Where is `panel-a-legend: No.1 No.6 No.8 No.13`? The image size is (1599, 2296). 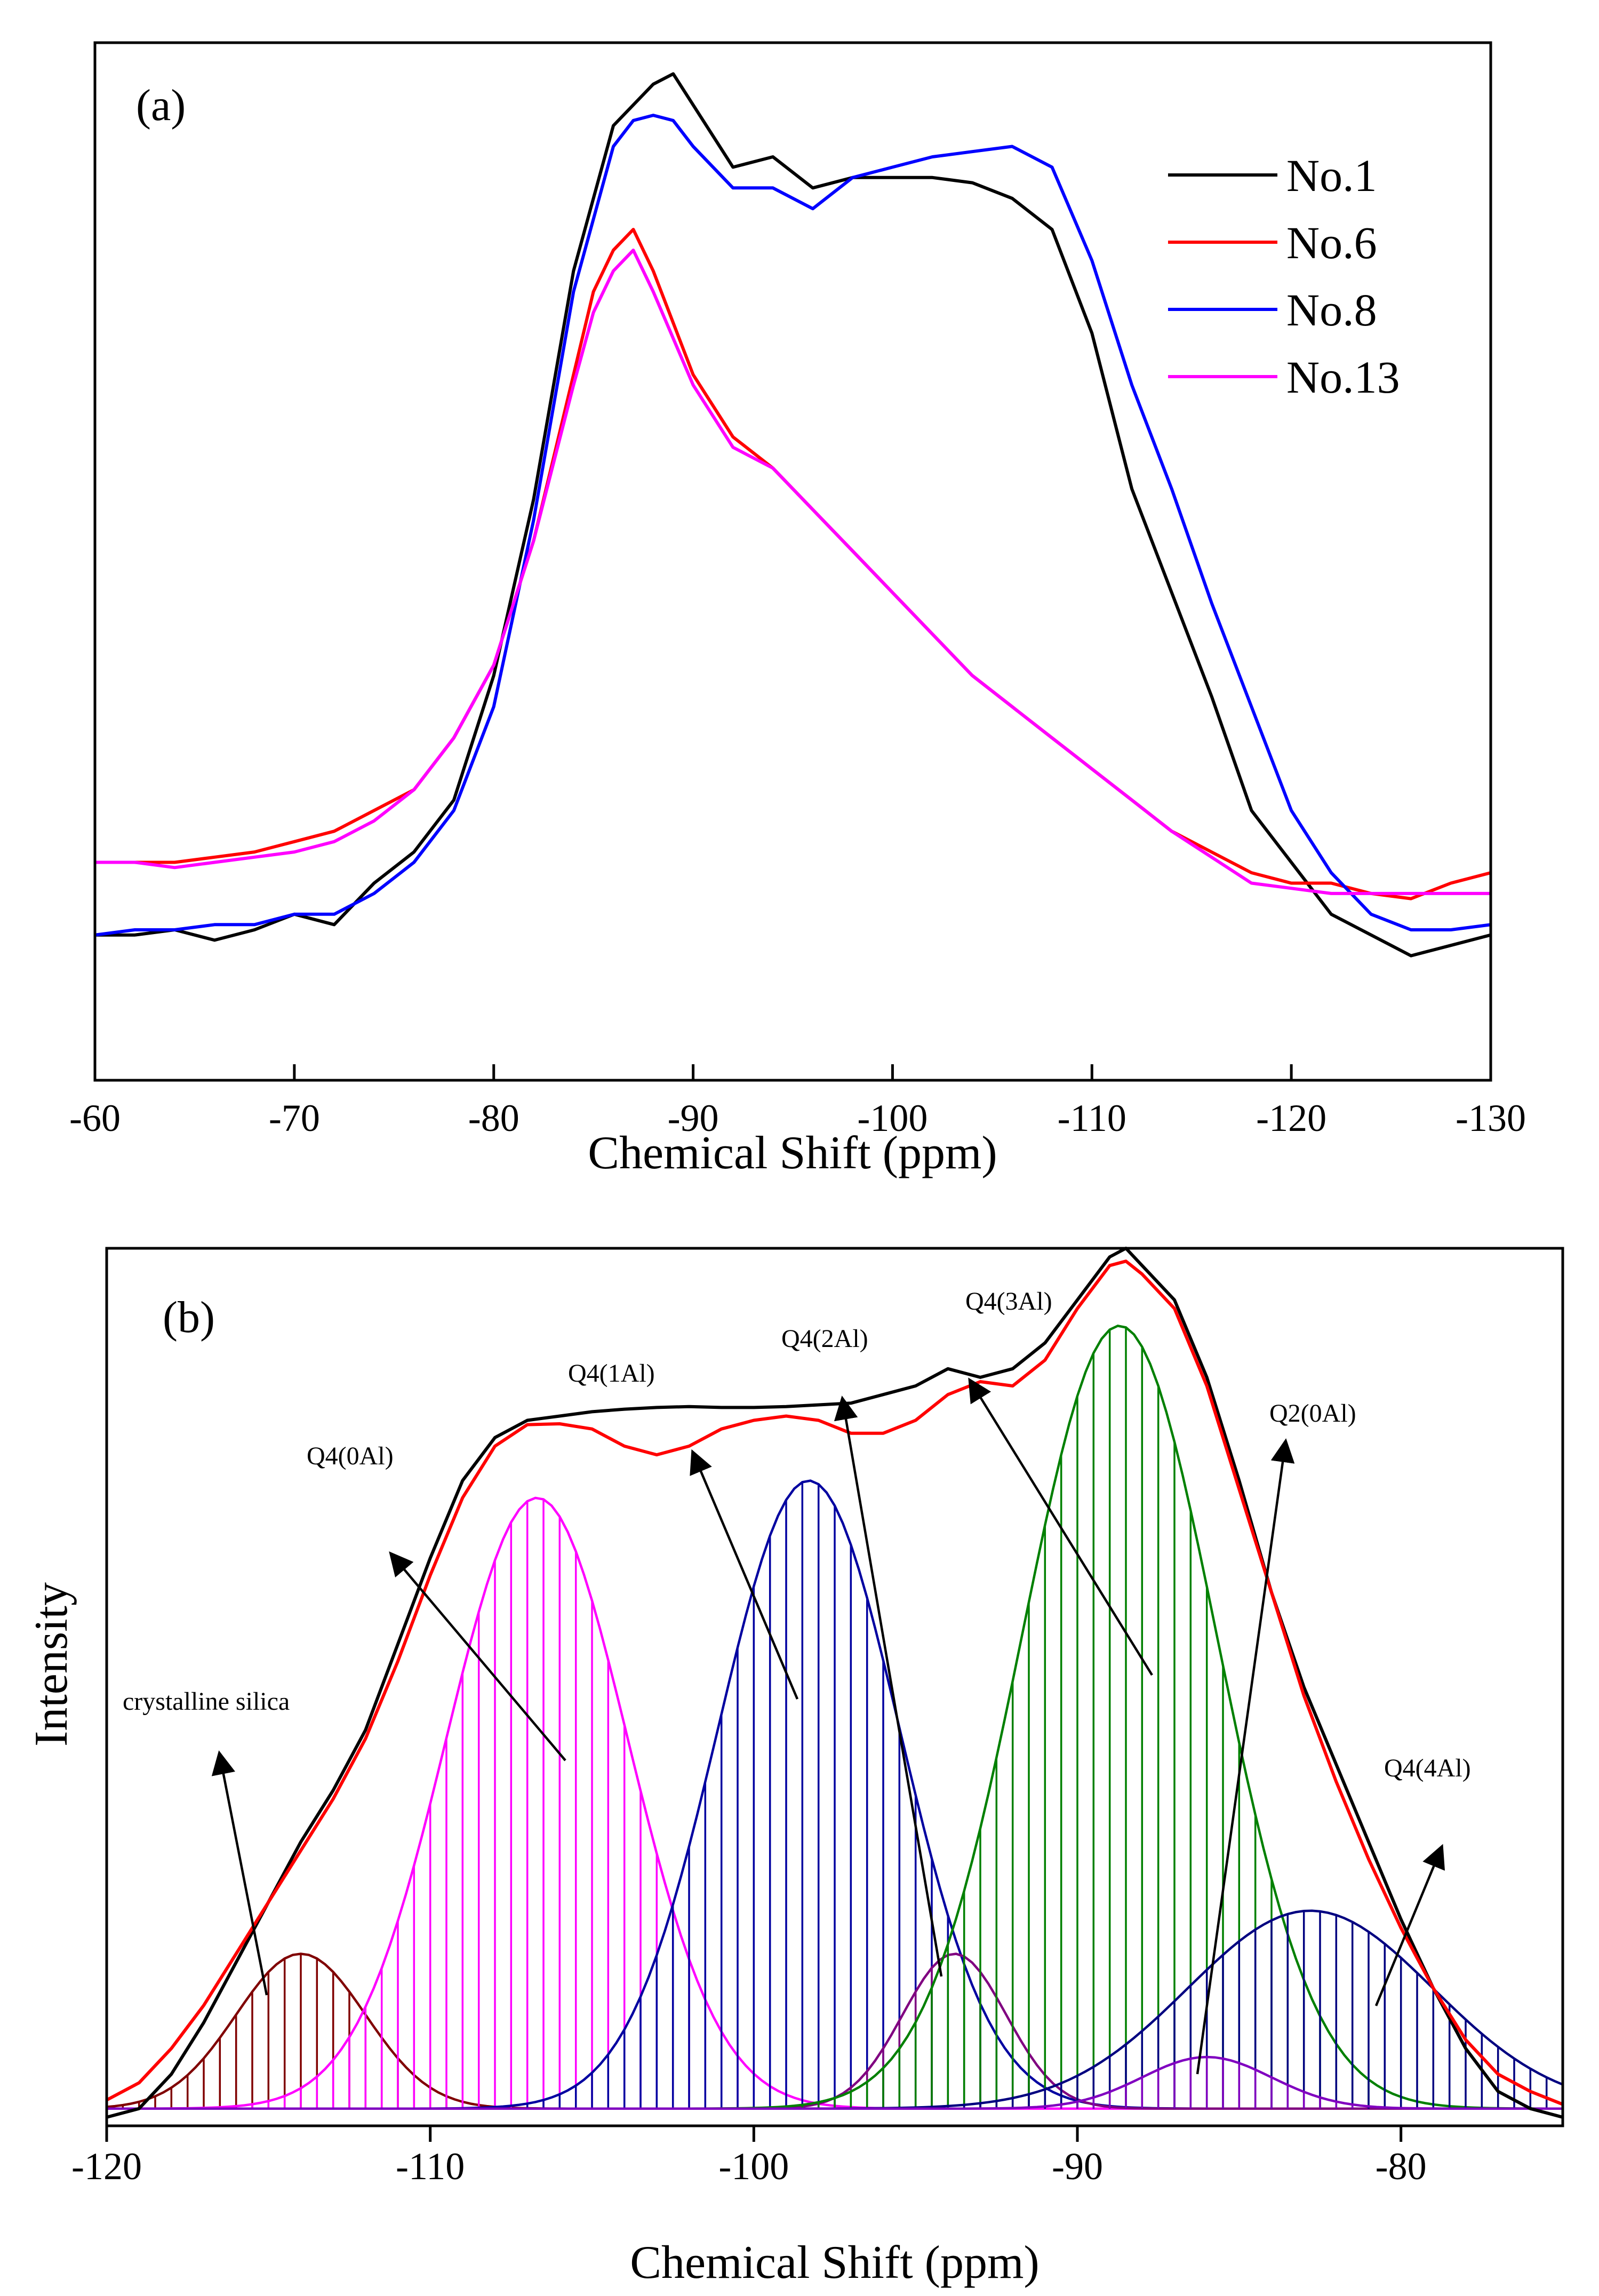 panel-a-legend: No.1 No.6 No.8 No.13 is located at coordinates (1284, 276).